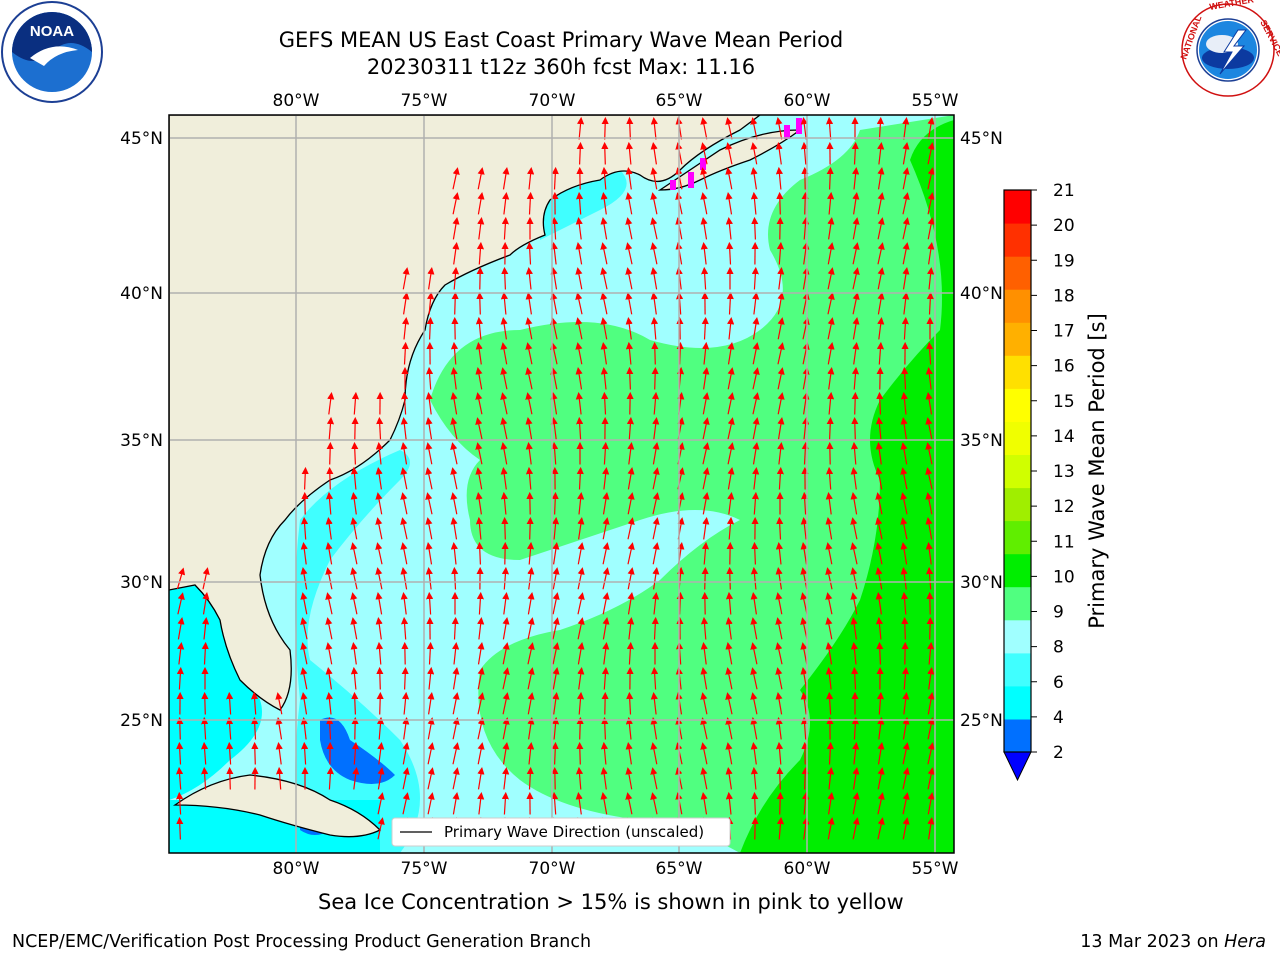  I want to click on lat-tick-label: 35°N, so click(981, 441).